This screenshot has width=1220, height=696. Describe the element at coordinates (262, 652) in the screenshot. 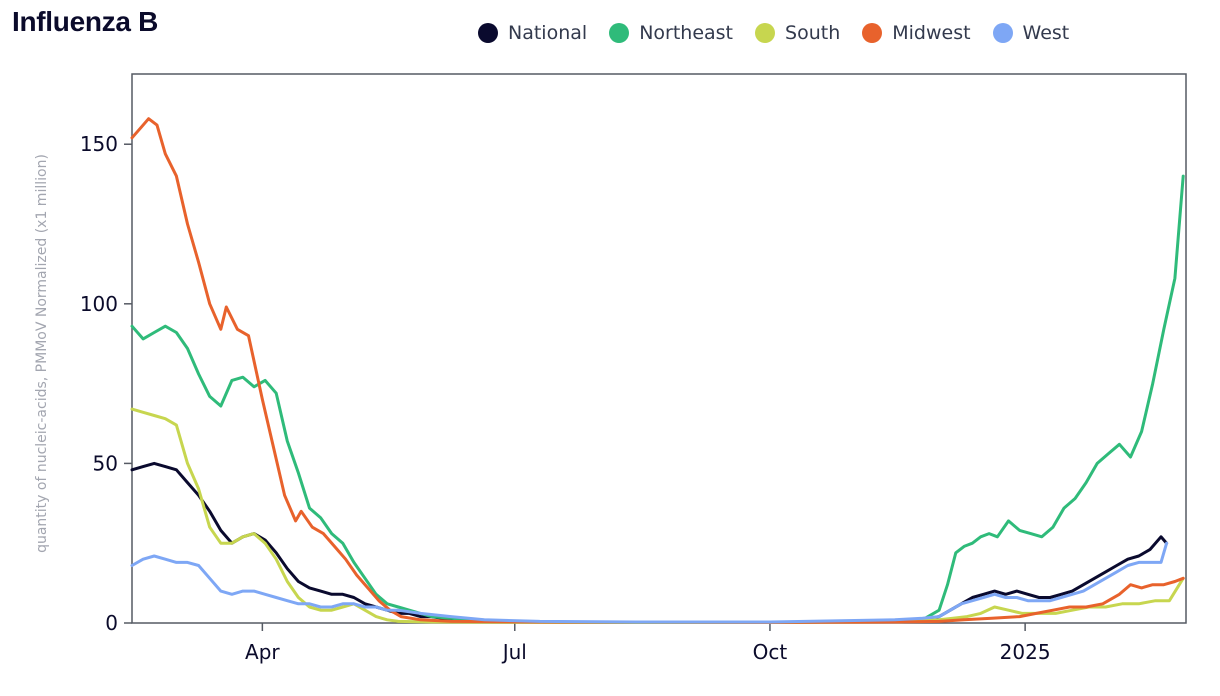

I see `x-tick-label: Apr` at that location.